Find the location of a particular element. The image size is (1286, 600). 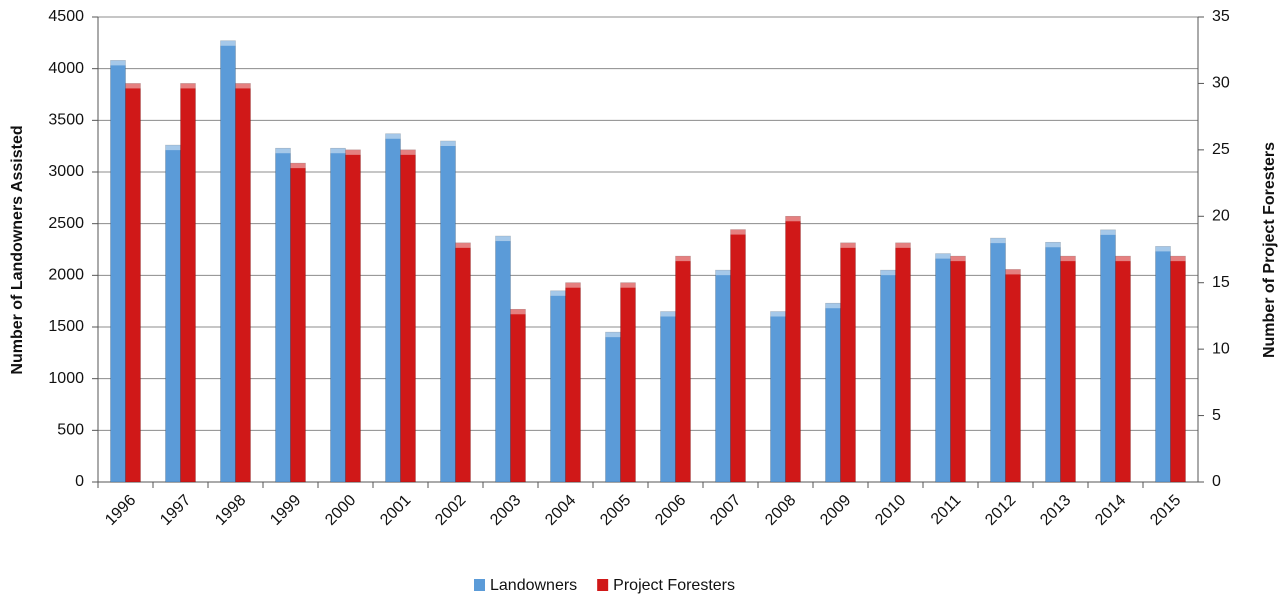

y-tick-label: 500 is located at coordinates (70, 430).